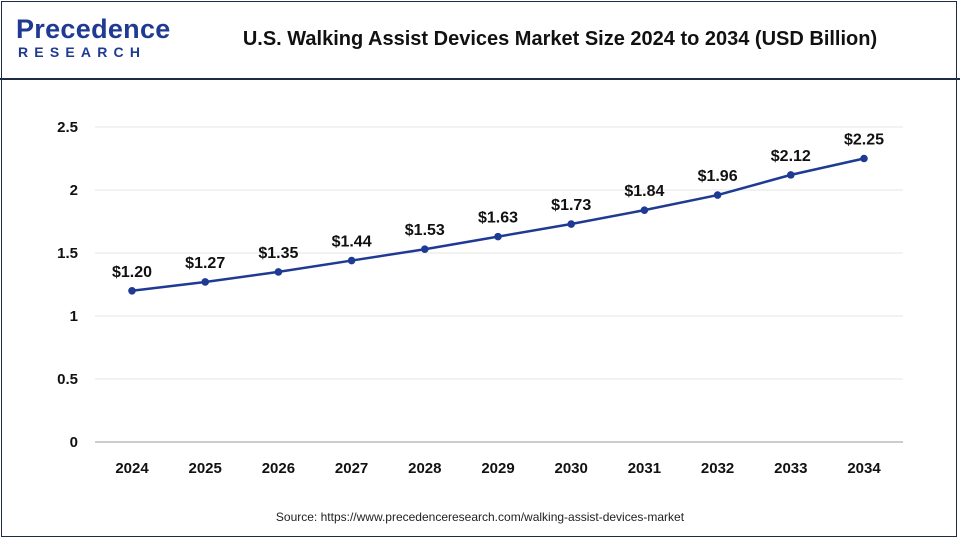 The image size is (960, 540). I want to click on x-tick-label: 2032, so click(717, 468).